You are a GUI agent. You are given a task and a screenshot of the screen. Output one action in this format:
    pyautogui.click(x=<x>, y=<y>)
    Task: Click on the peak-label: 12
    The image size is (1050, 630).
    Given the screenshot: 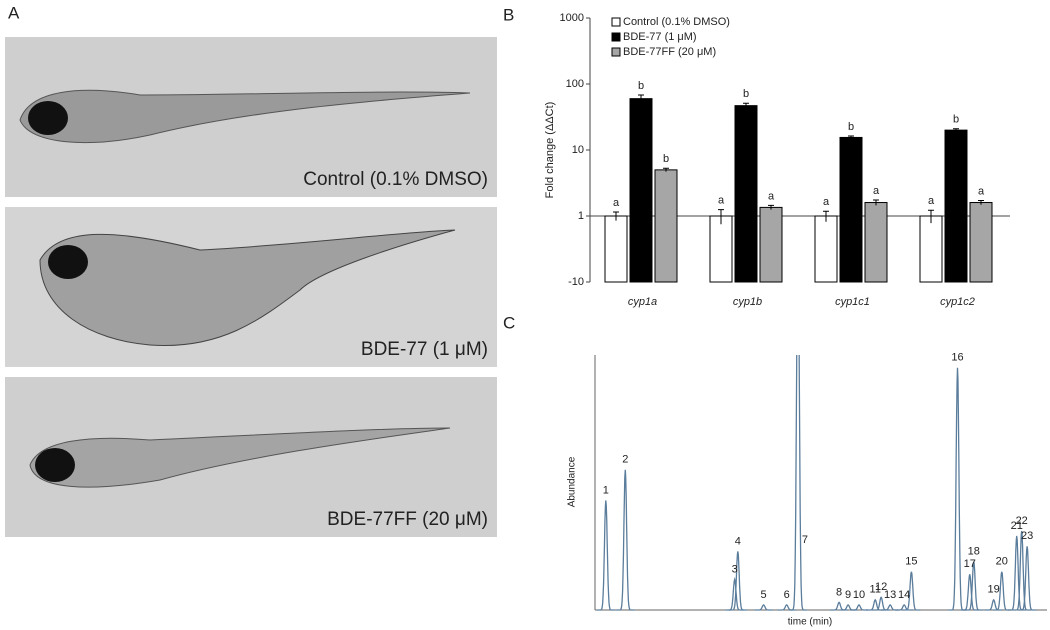 What is the action you would take?
    pyautogui.click(x=881, y=587)
    